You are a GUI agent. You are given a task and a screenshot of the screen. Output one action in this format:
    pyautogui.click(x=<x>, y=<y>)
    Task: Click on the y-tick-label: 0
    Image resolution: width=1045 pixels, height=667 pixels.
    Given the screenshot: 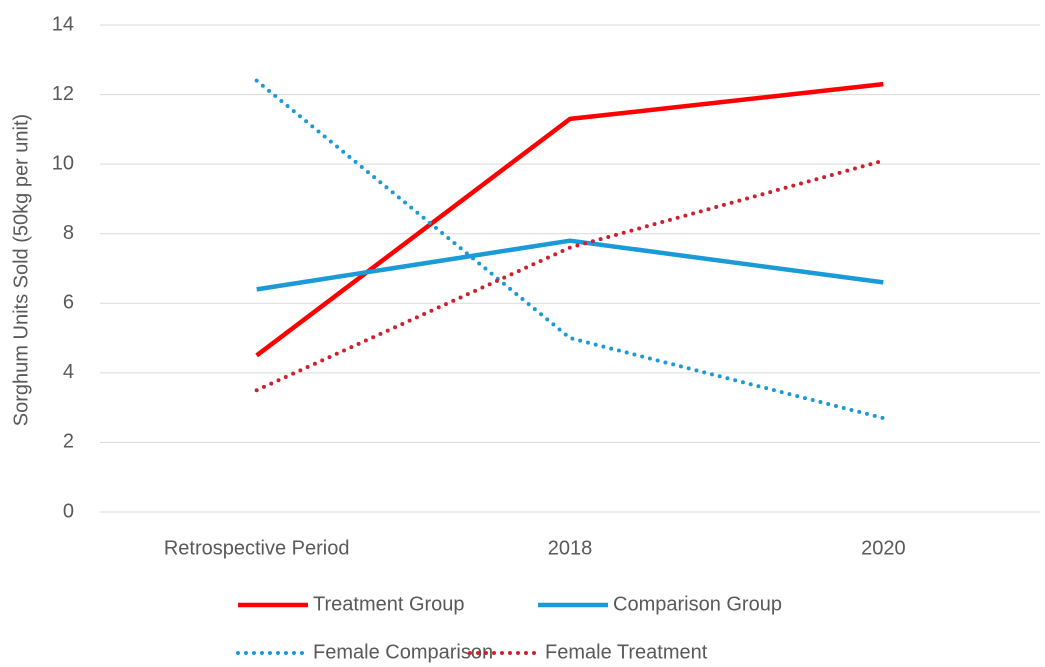 What is the action you would take?
    pyautogui.click(x=68, y=511)
    